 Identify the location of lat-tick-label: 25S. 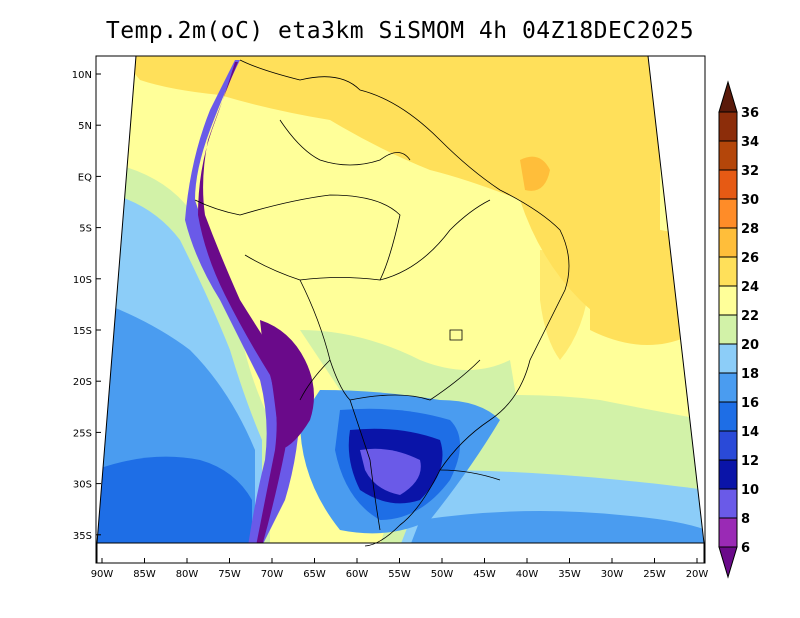
(82, 433).